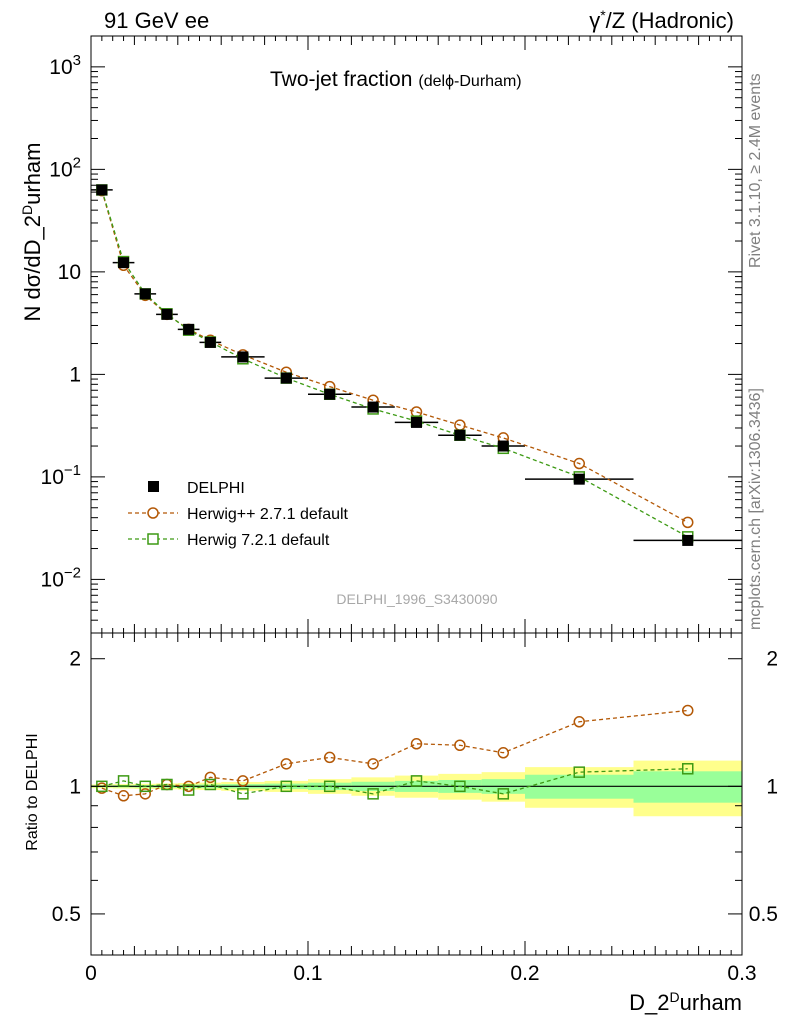  What do you see at coordinates (66, 914) in the screenshot?
I see `ratio-y-tick-label: 0.5` at bounding box center [66, 914].